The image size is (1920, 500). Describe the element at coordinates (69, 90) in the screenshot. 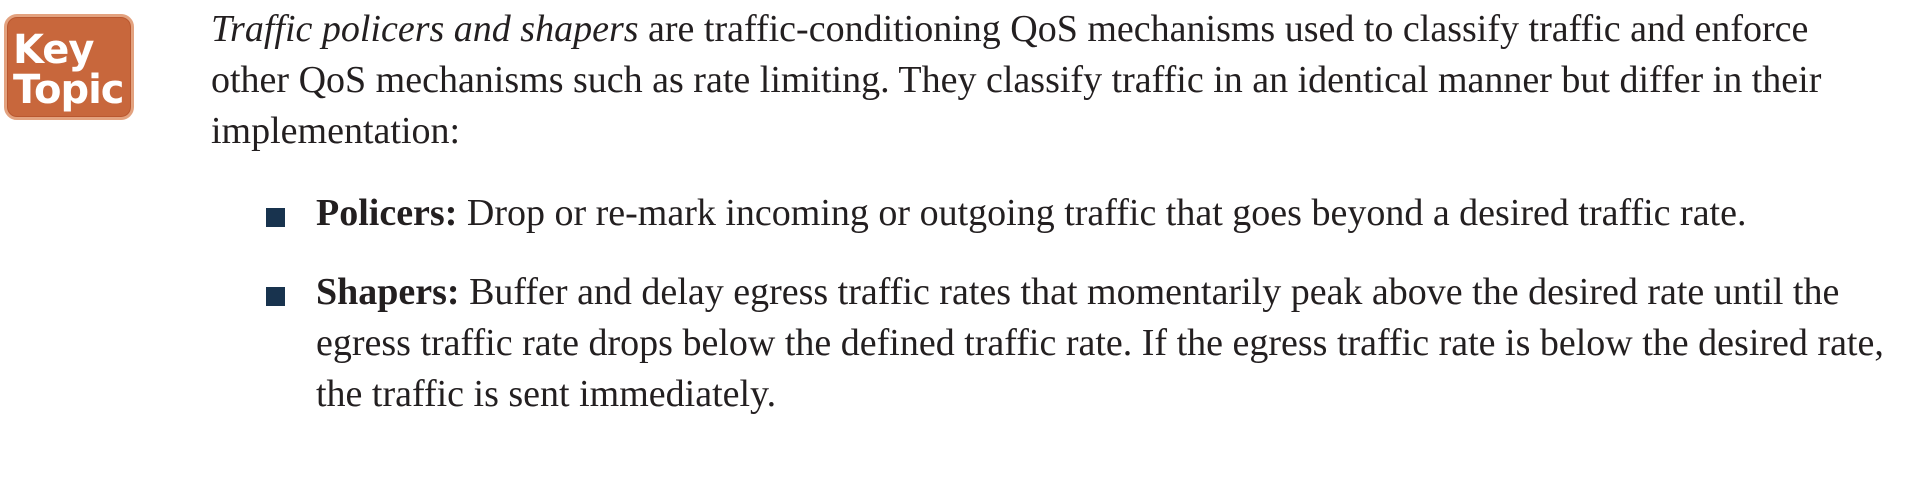

I see `key-topic-line2: Topic` at that location.